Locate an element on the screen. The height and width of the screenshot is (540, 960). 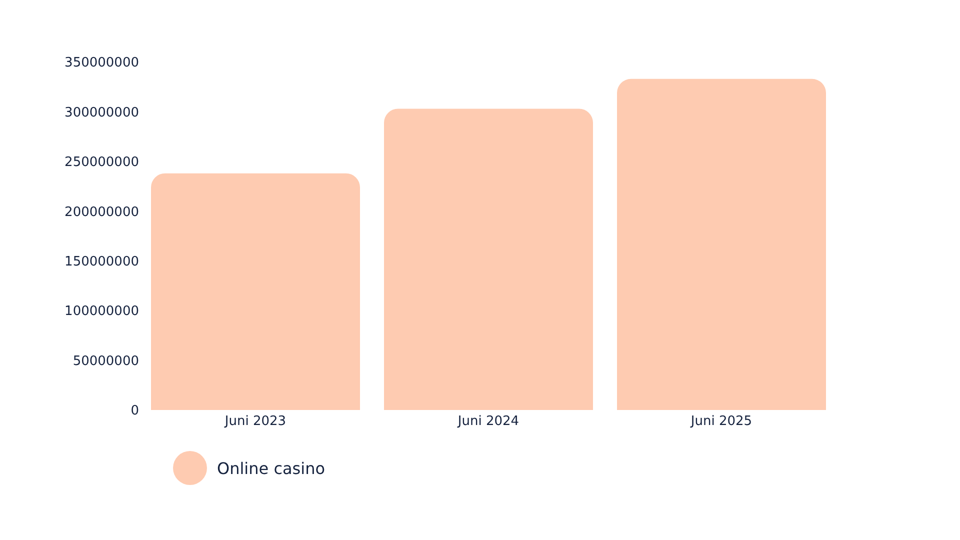
y-tick-label: 150000000 is located at coordinates (101, 262).